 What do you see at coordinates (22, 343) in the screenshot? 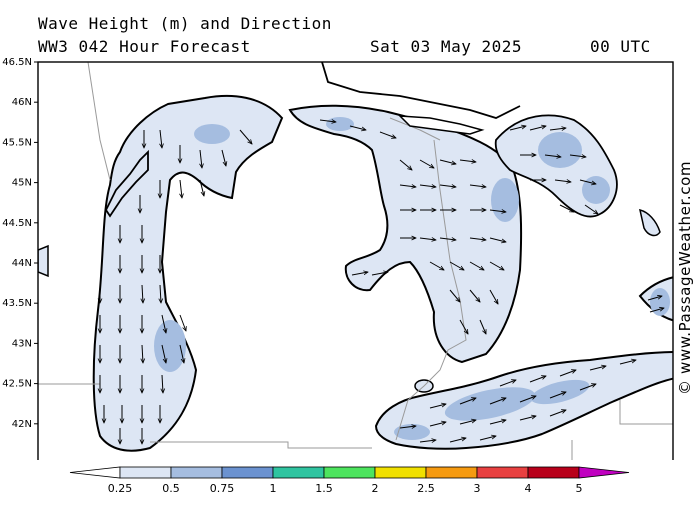
I see `lat-label: 43N` at bounding box center [22, 343].